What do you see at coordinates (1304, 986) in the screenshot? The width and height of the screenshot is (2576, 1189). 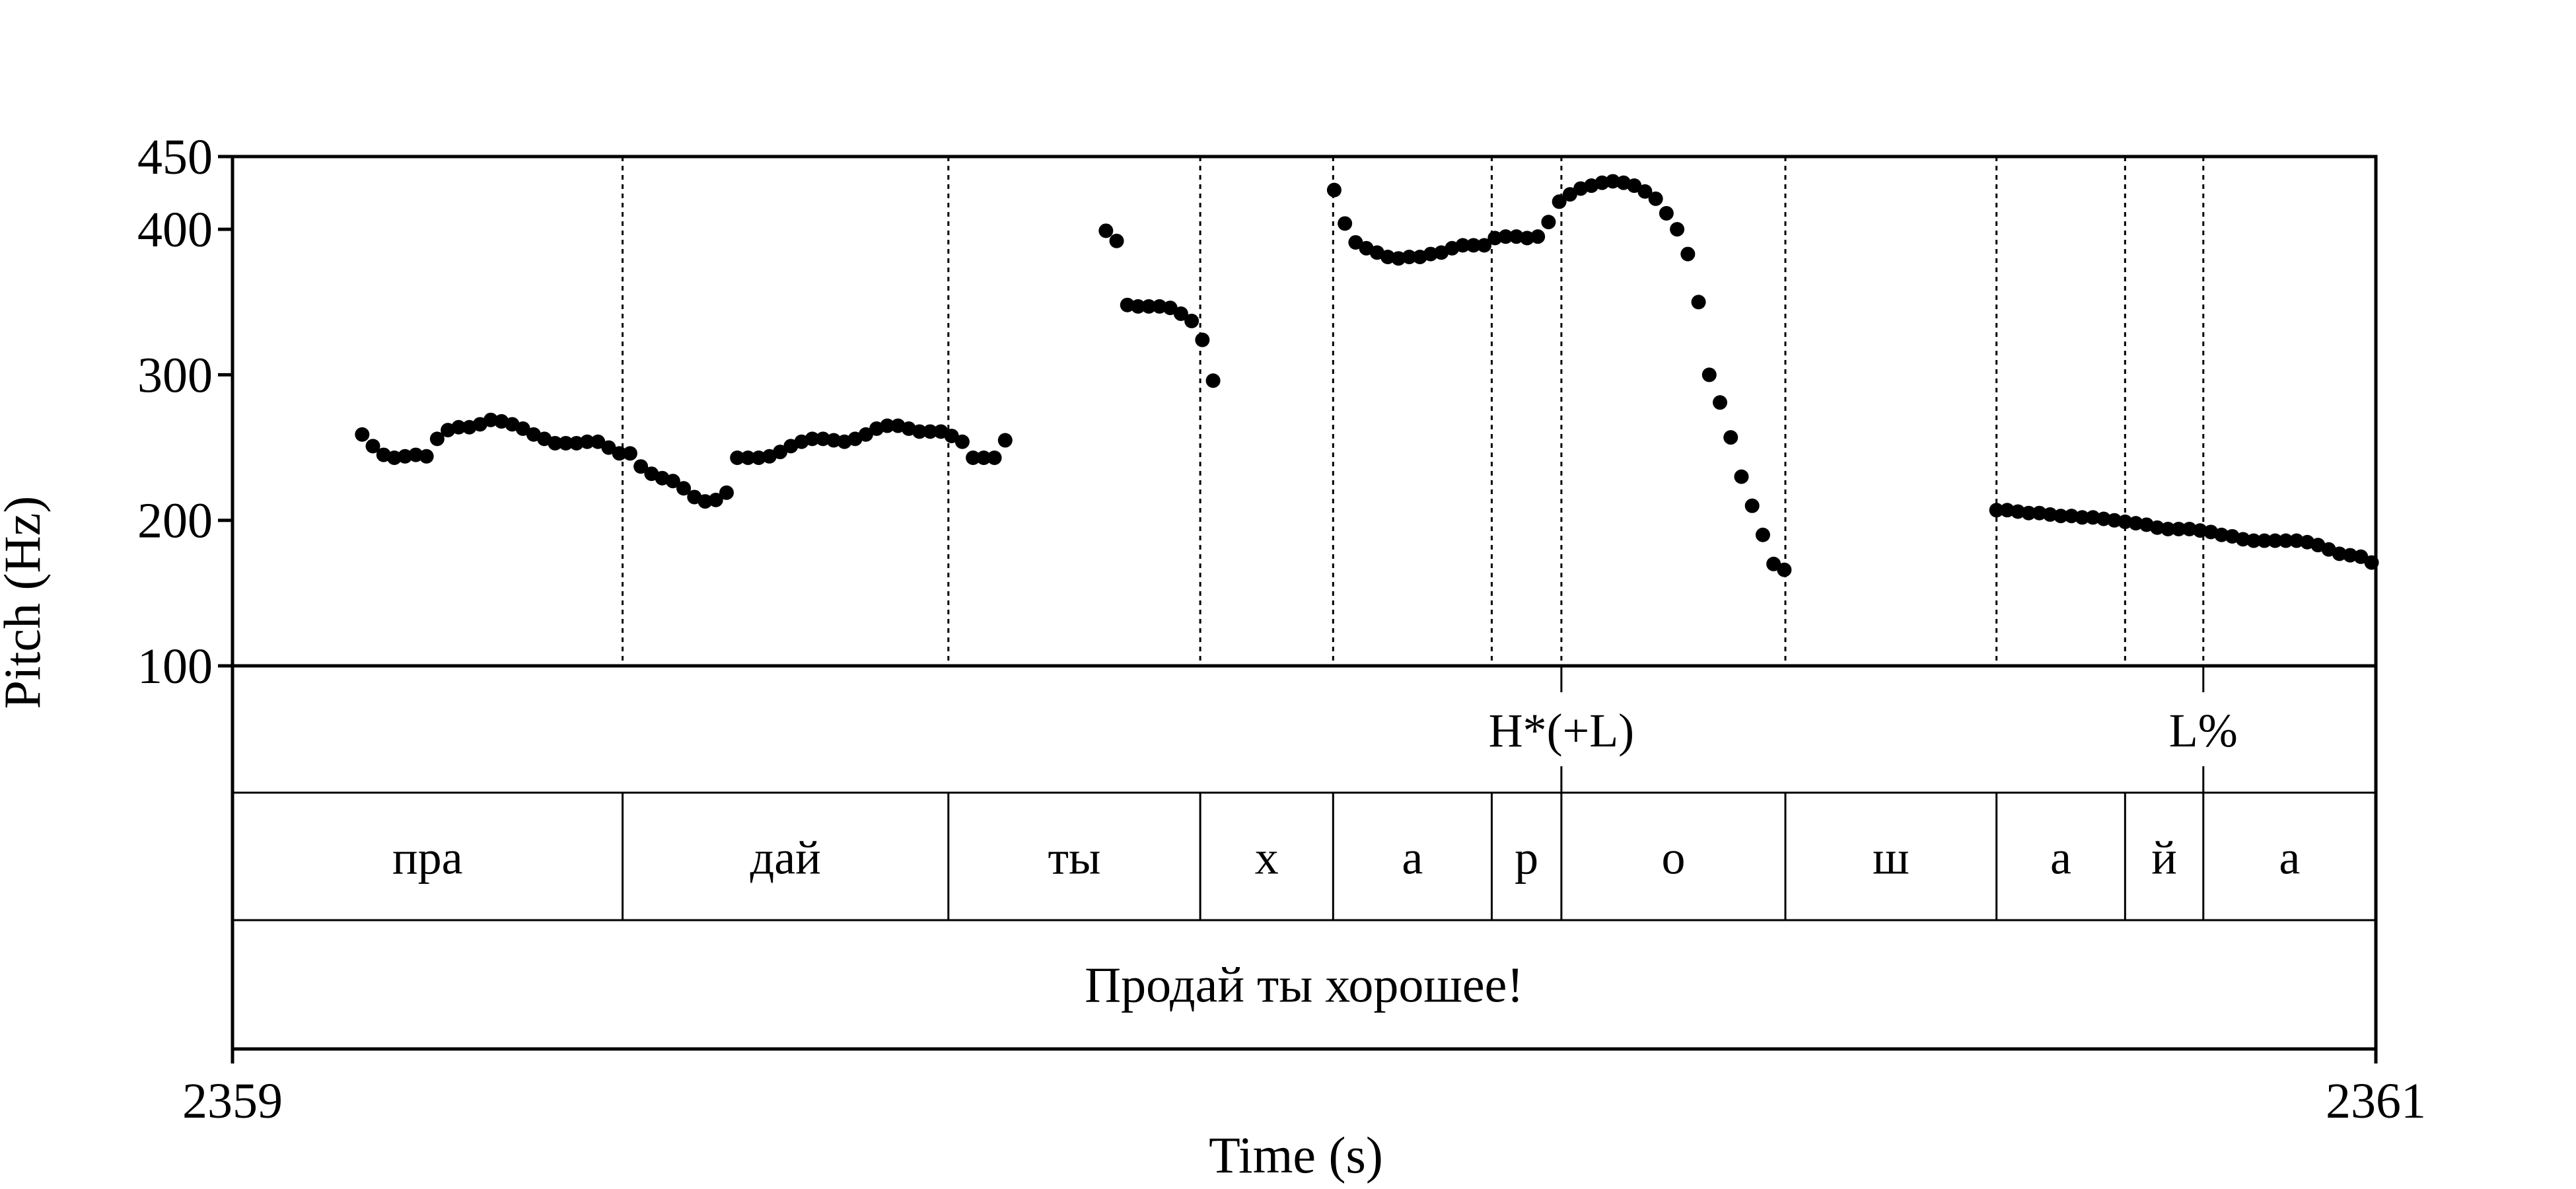 I see `sentence-label: Продай ты хорошее!` at bounding box center [1304, 986].